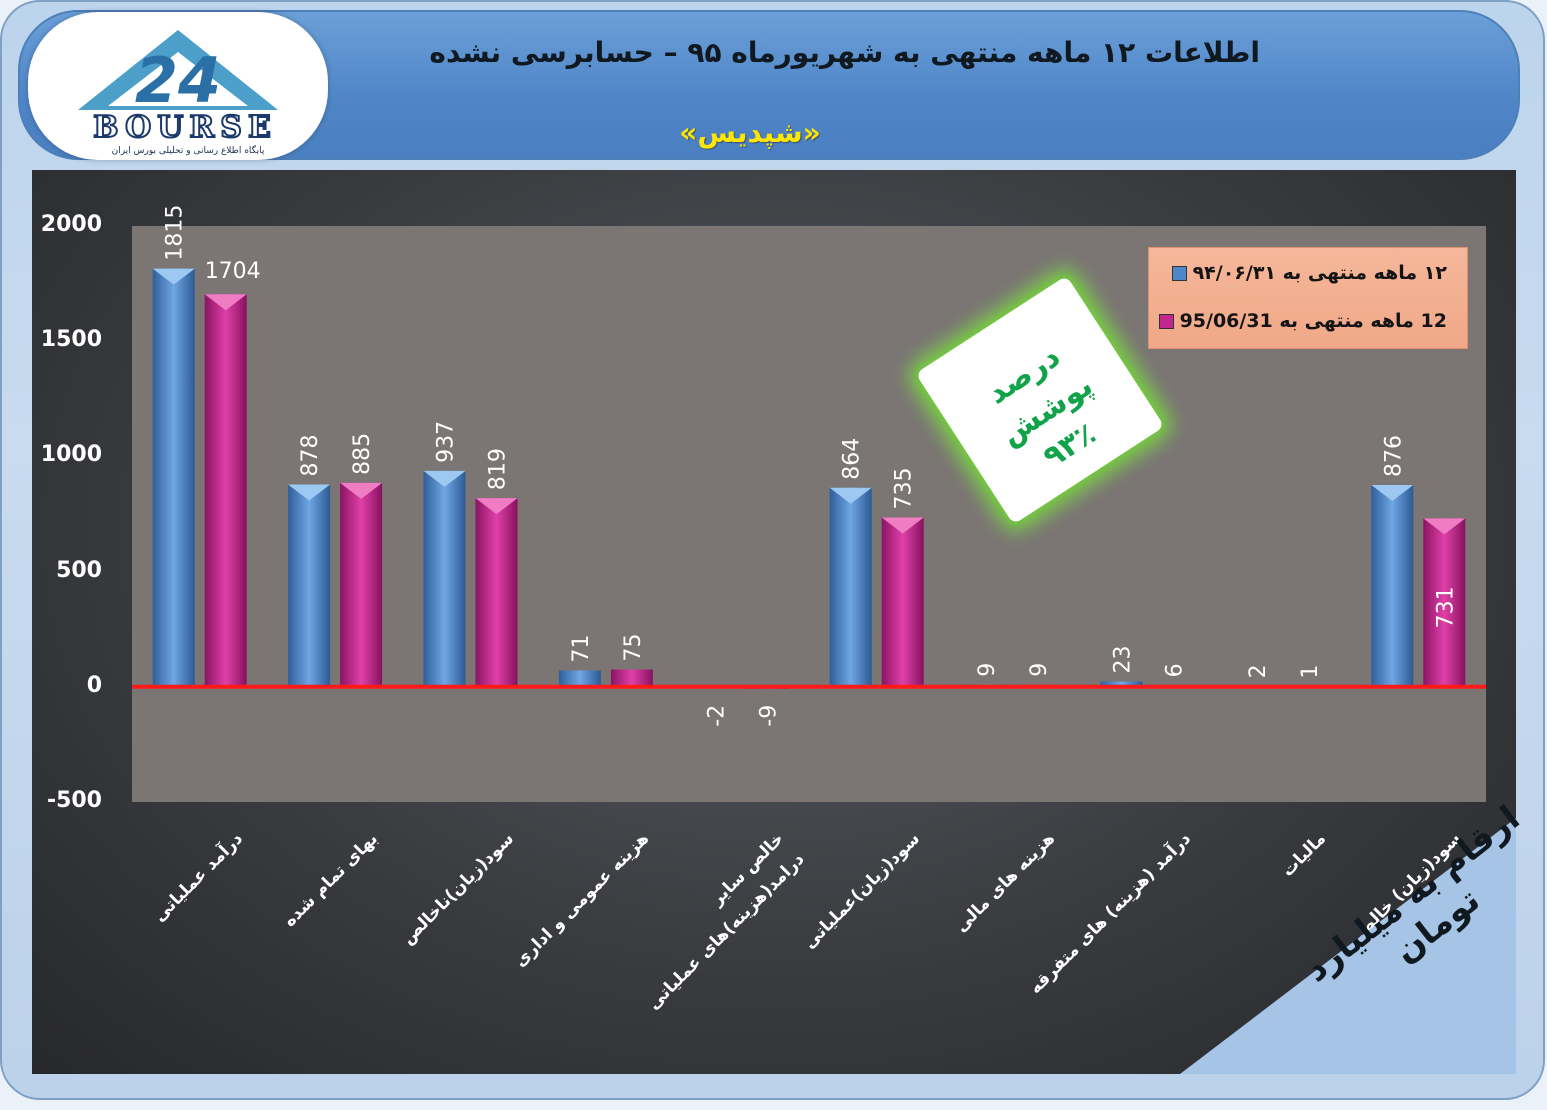  What do you see at coordinates (1319, 273) in the screenshot?
I see `legend-label-series-1: ۱۲ ماهه منتهی به ۹۴/۰۶/۳۱` at bounding box center [1319, 273].